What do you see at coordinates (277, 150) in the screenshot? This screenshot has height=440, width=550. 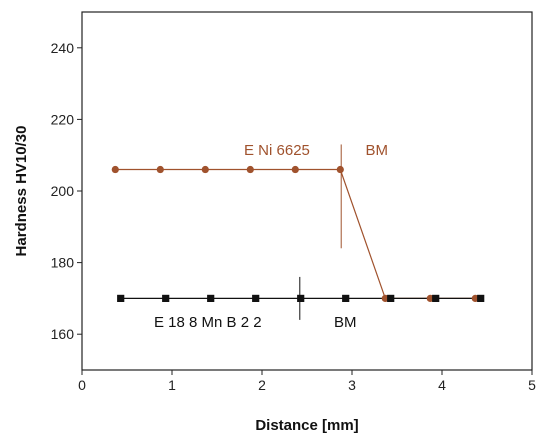 I see `annotation-brown-weld: E Ni 6625` at bounding box center [277, 150].